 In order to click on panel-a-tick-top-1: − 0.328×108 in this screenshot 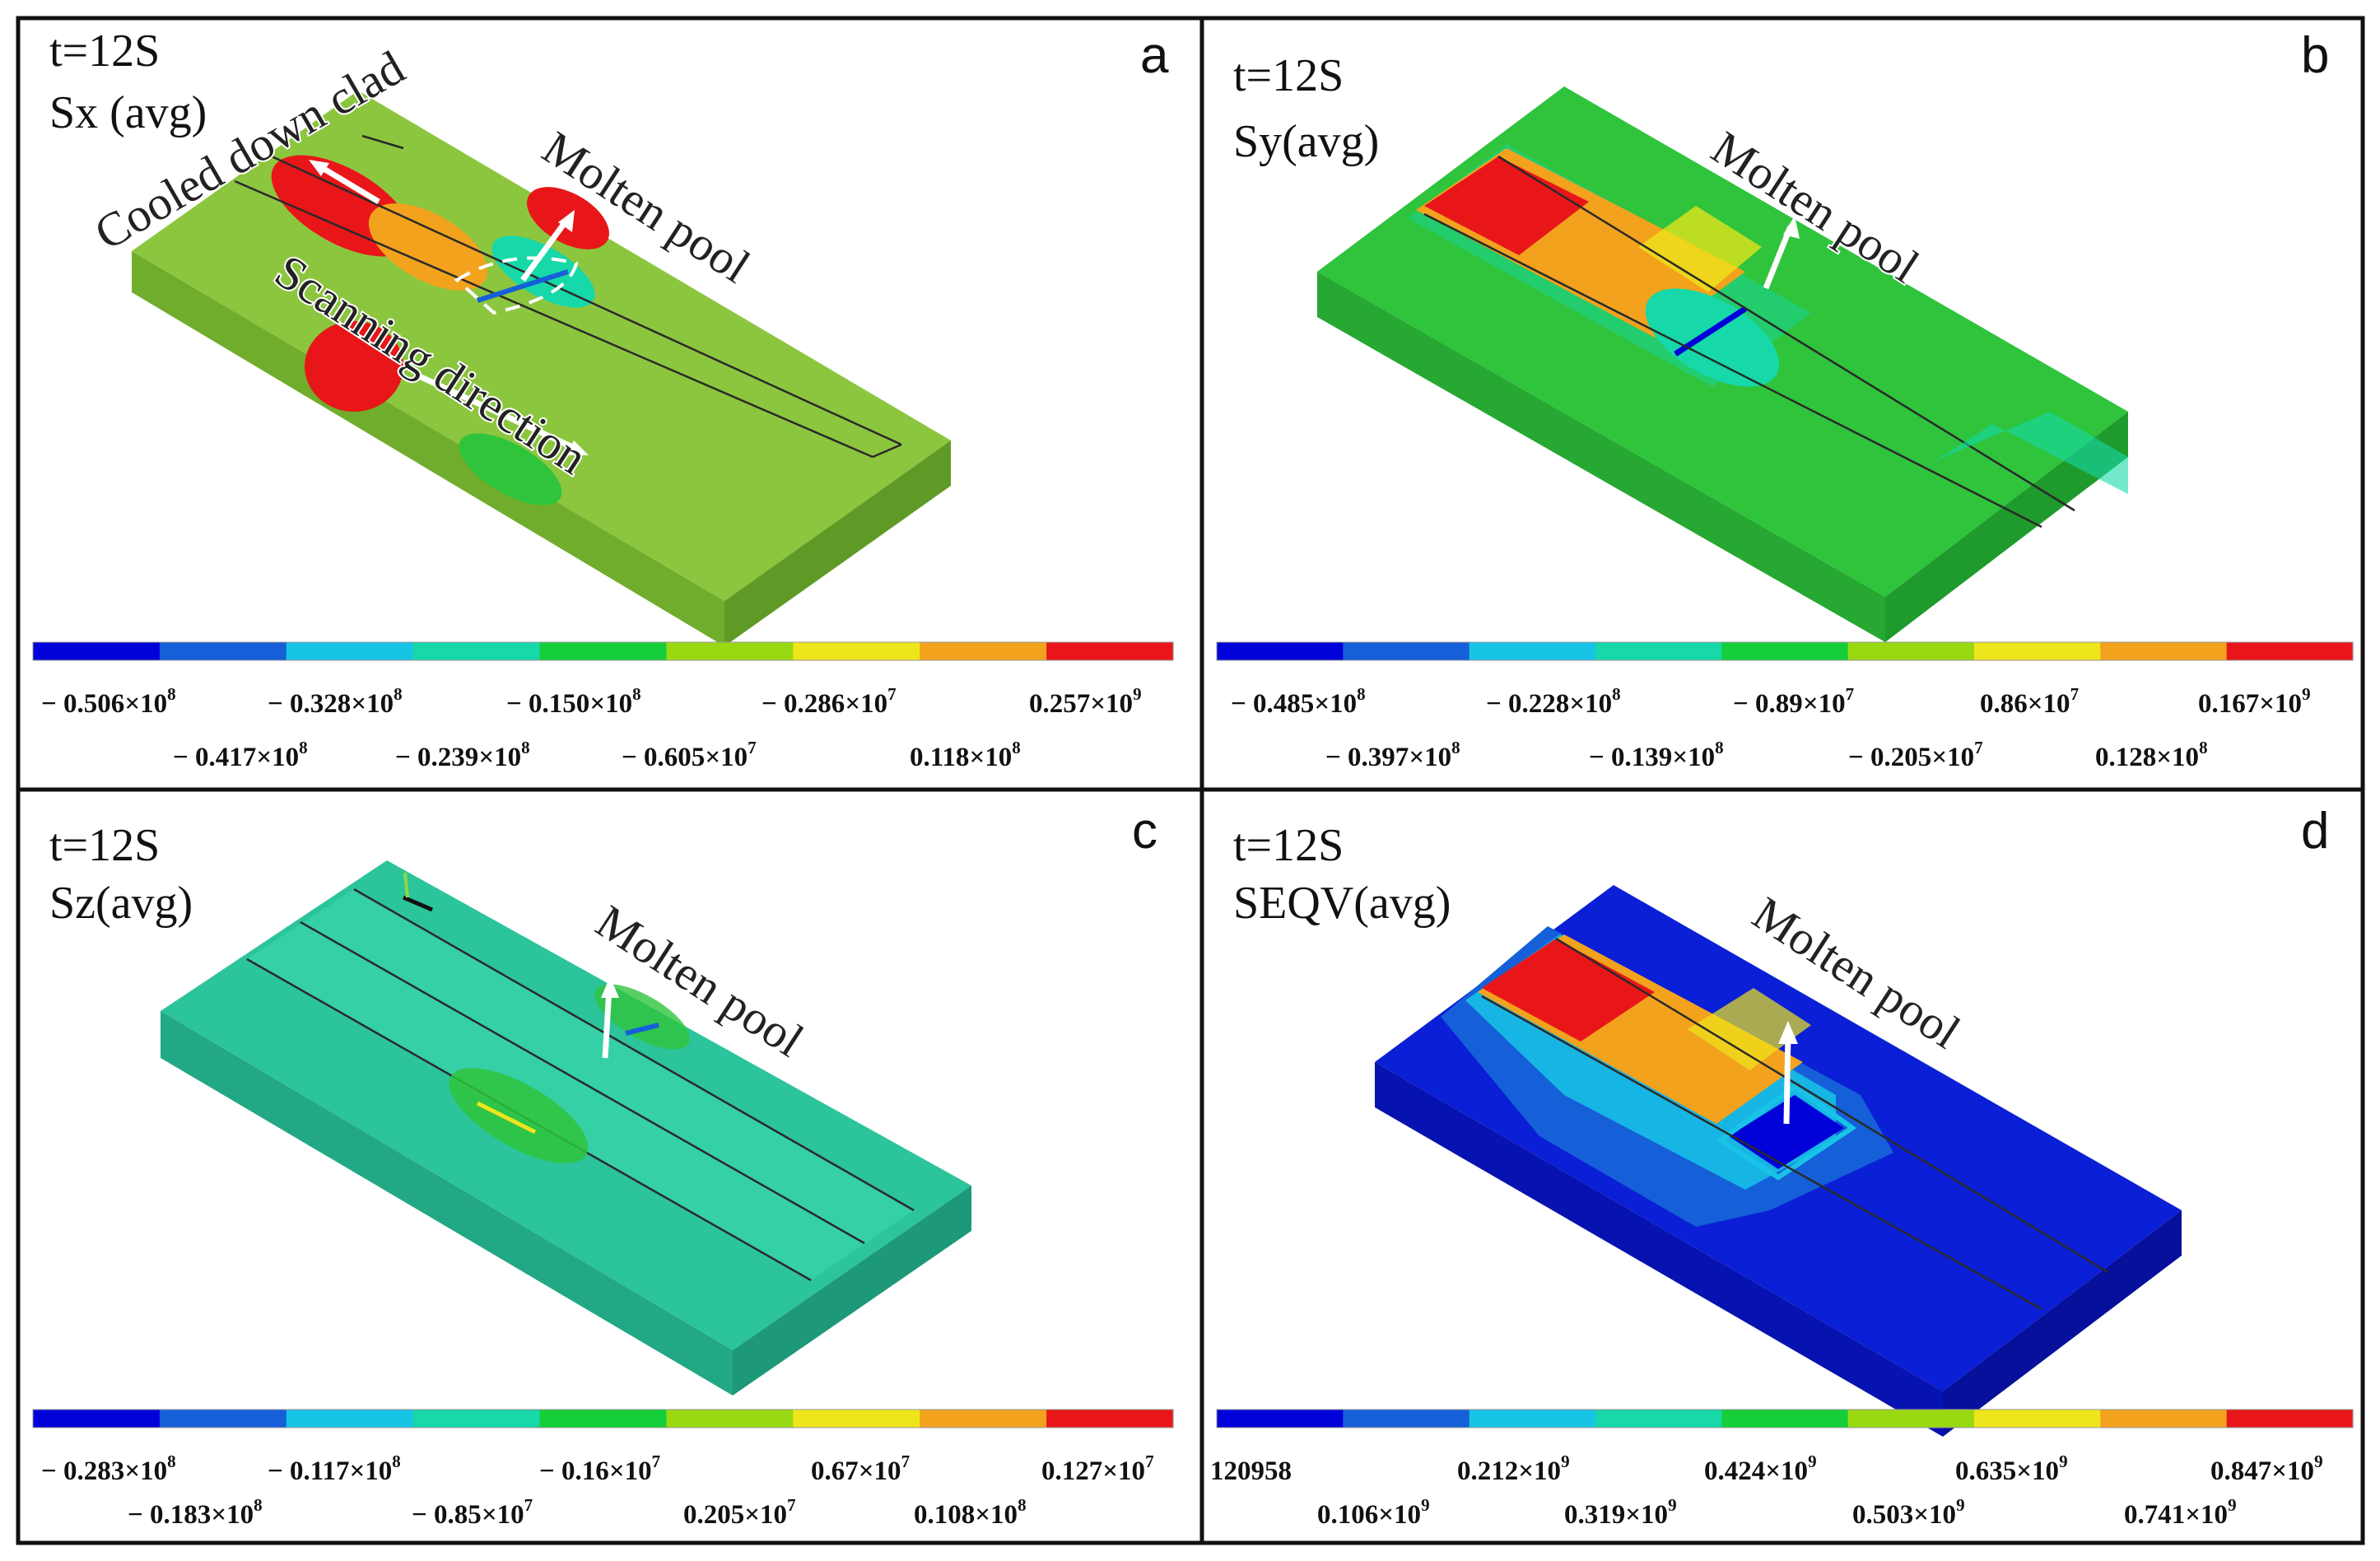, I will do `click(335, 701)`.